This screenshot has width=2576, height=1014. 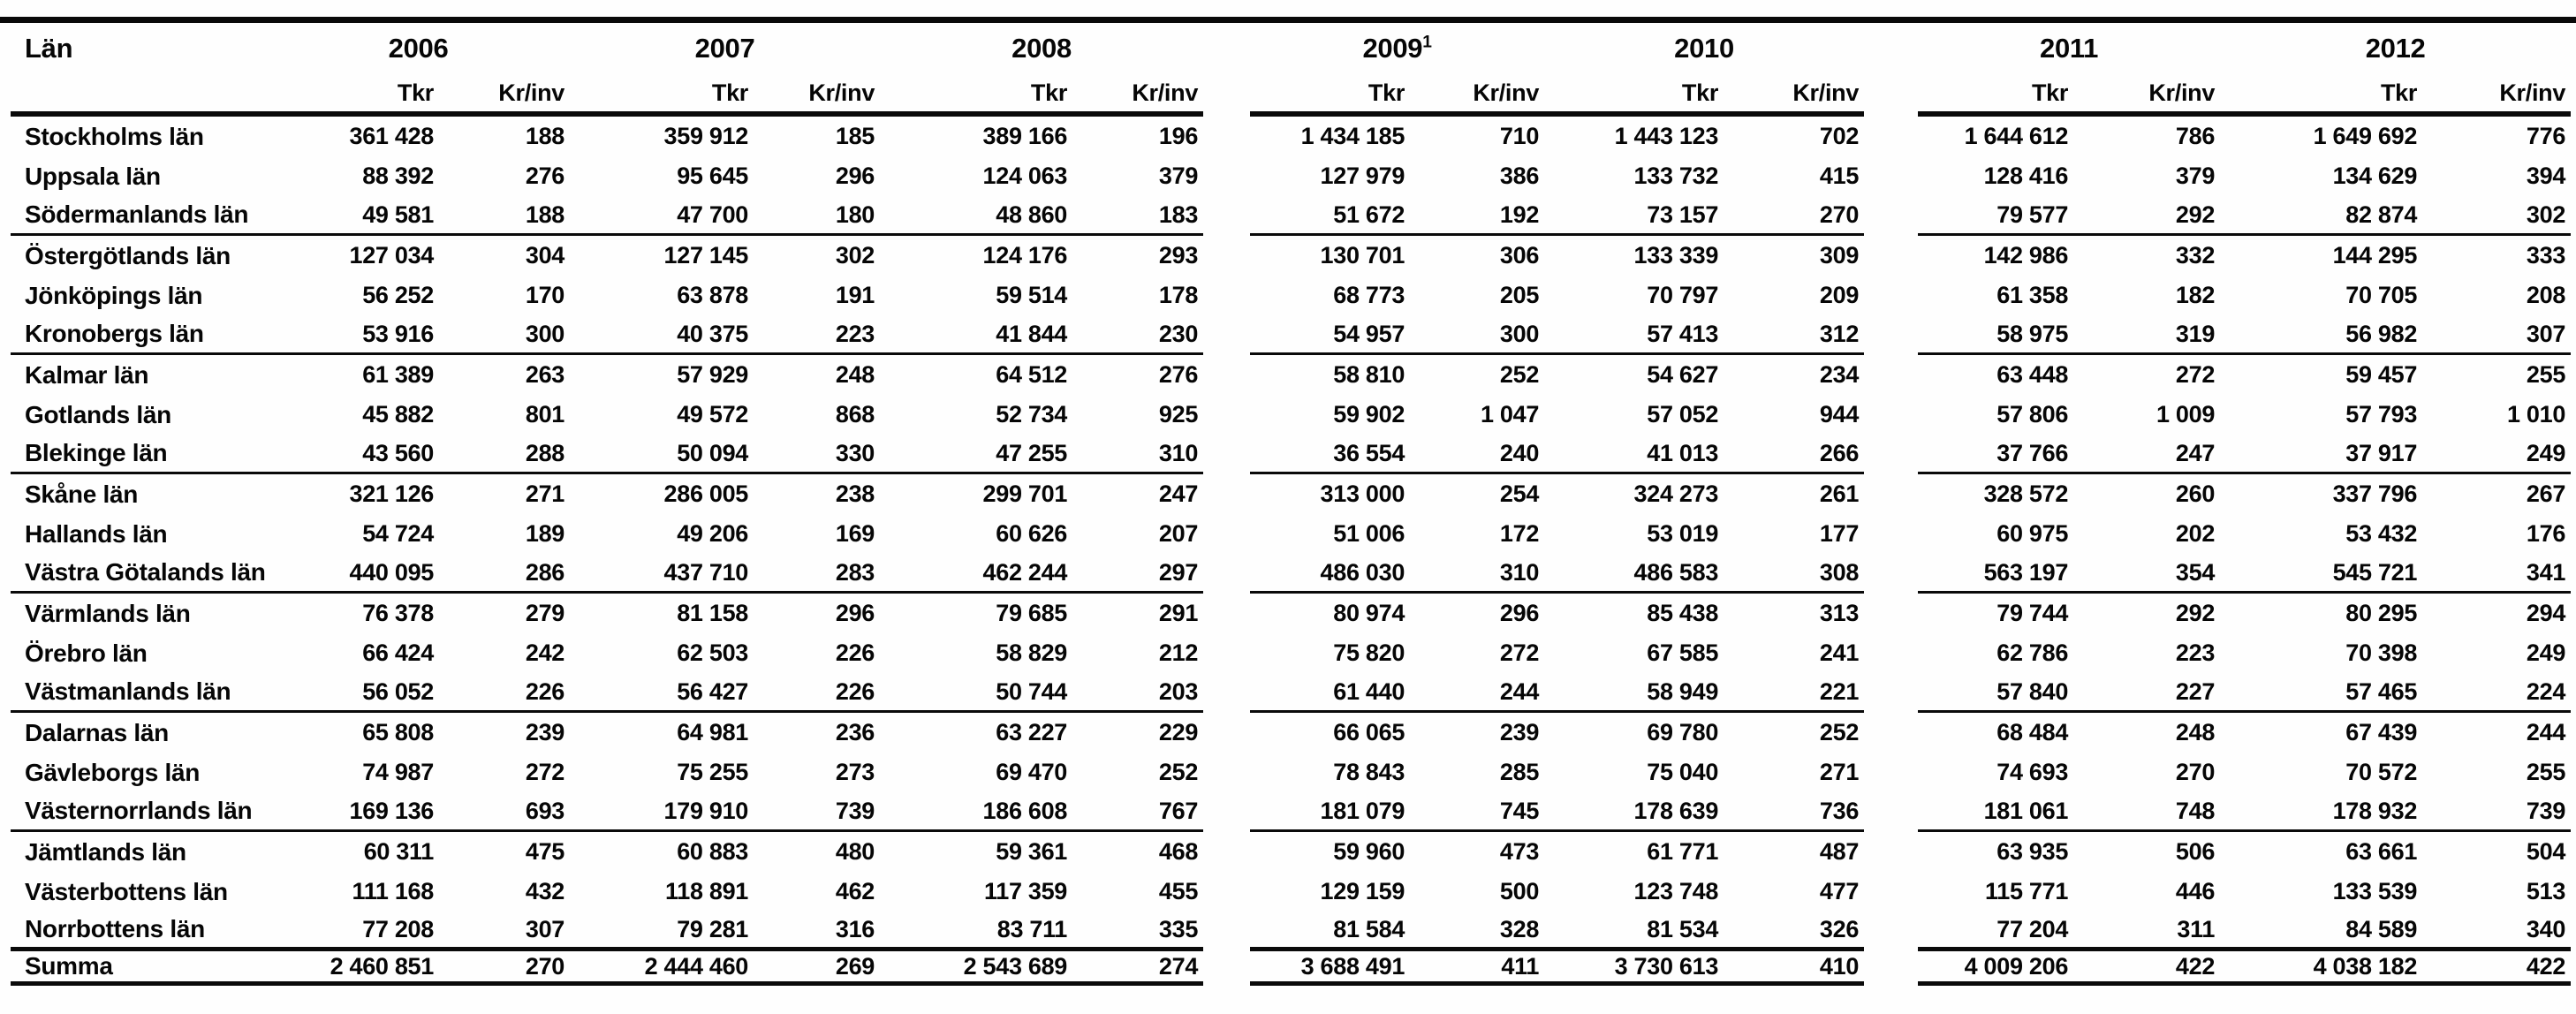 I want to click on value-cell: 41 013, so click(x=1634, y=454).